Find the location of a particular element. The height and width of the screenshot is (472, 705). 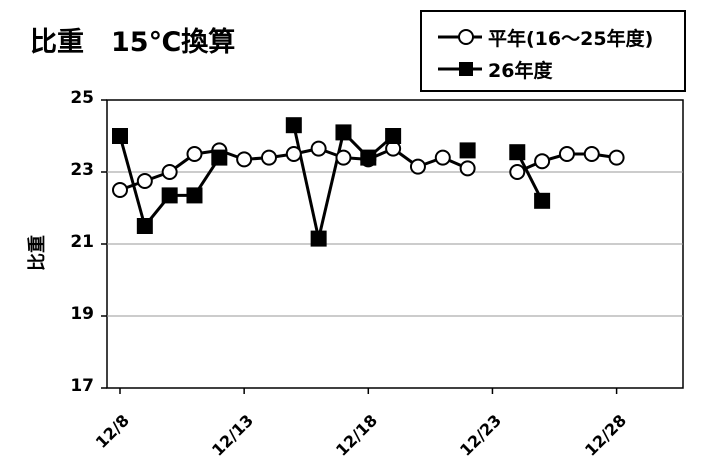

legend-label-normal: 平年(16～25年度) is located at coordinates (571, 38).